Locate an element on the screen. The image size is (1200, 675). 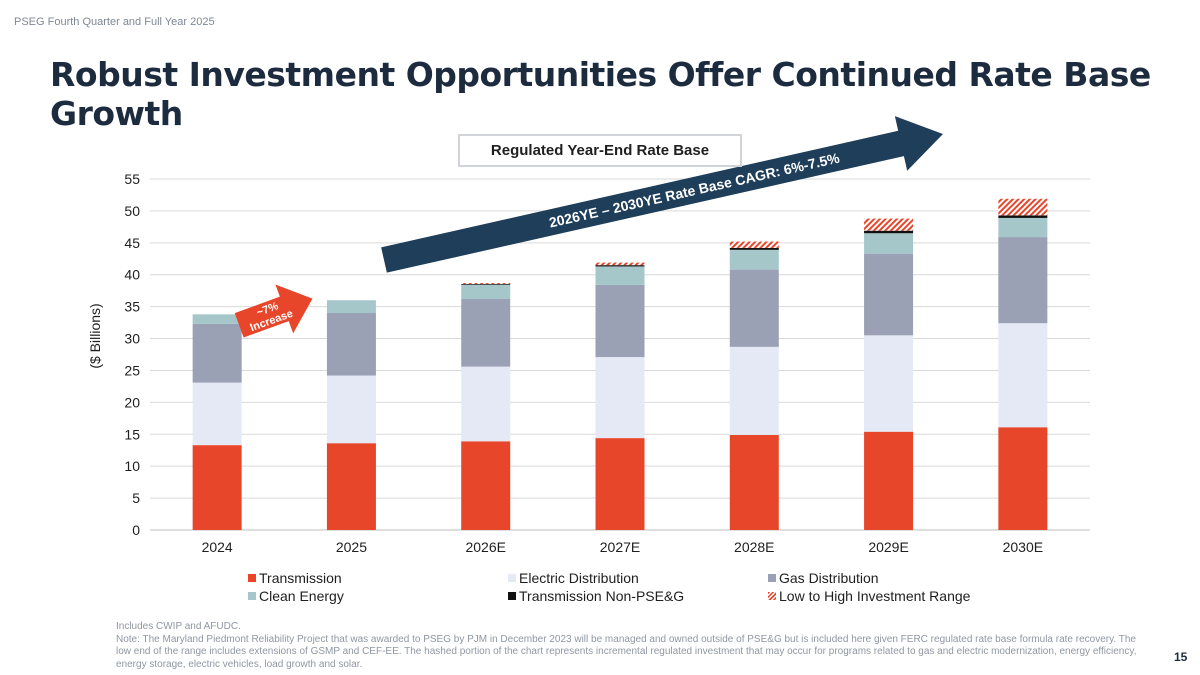
legend-transmission-non-pseg: Transmission Non-PSE&G is located at coordinates (638, 596).